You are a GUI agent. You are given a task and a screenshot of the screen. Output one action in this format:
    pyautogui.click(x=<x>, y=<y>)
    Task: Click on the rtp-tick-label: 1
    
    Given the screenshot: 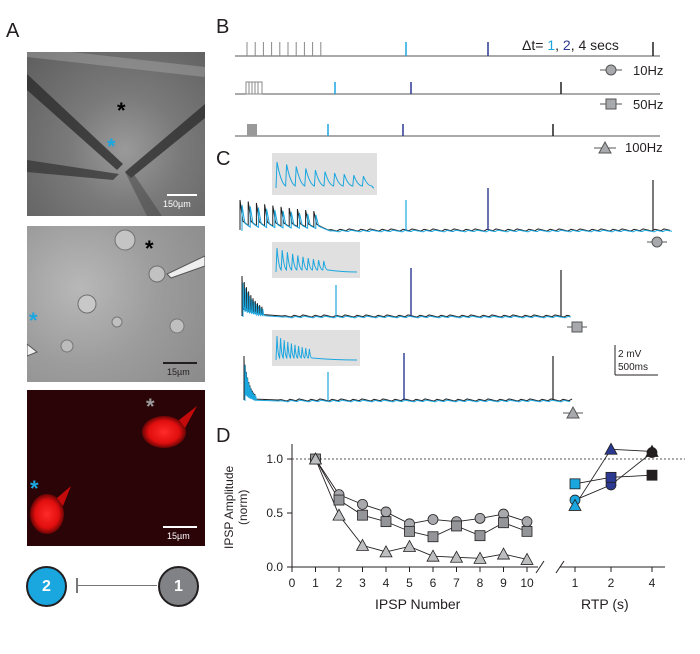 What is the action you would take?
    pyautogui.click(x=575, y=583)
    